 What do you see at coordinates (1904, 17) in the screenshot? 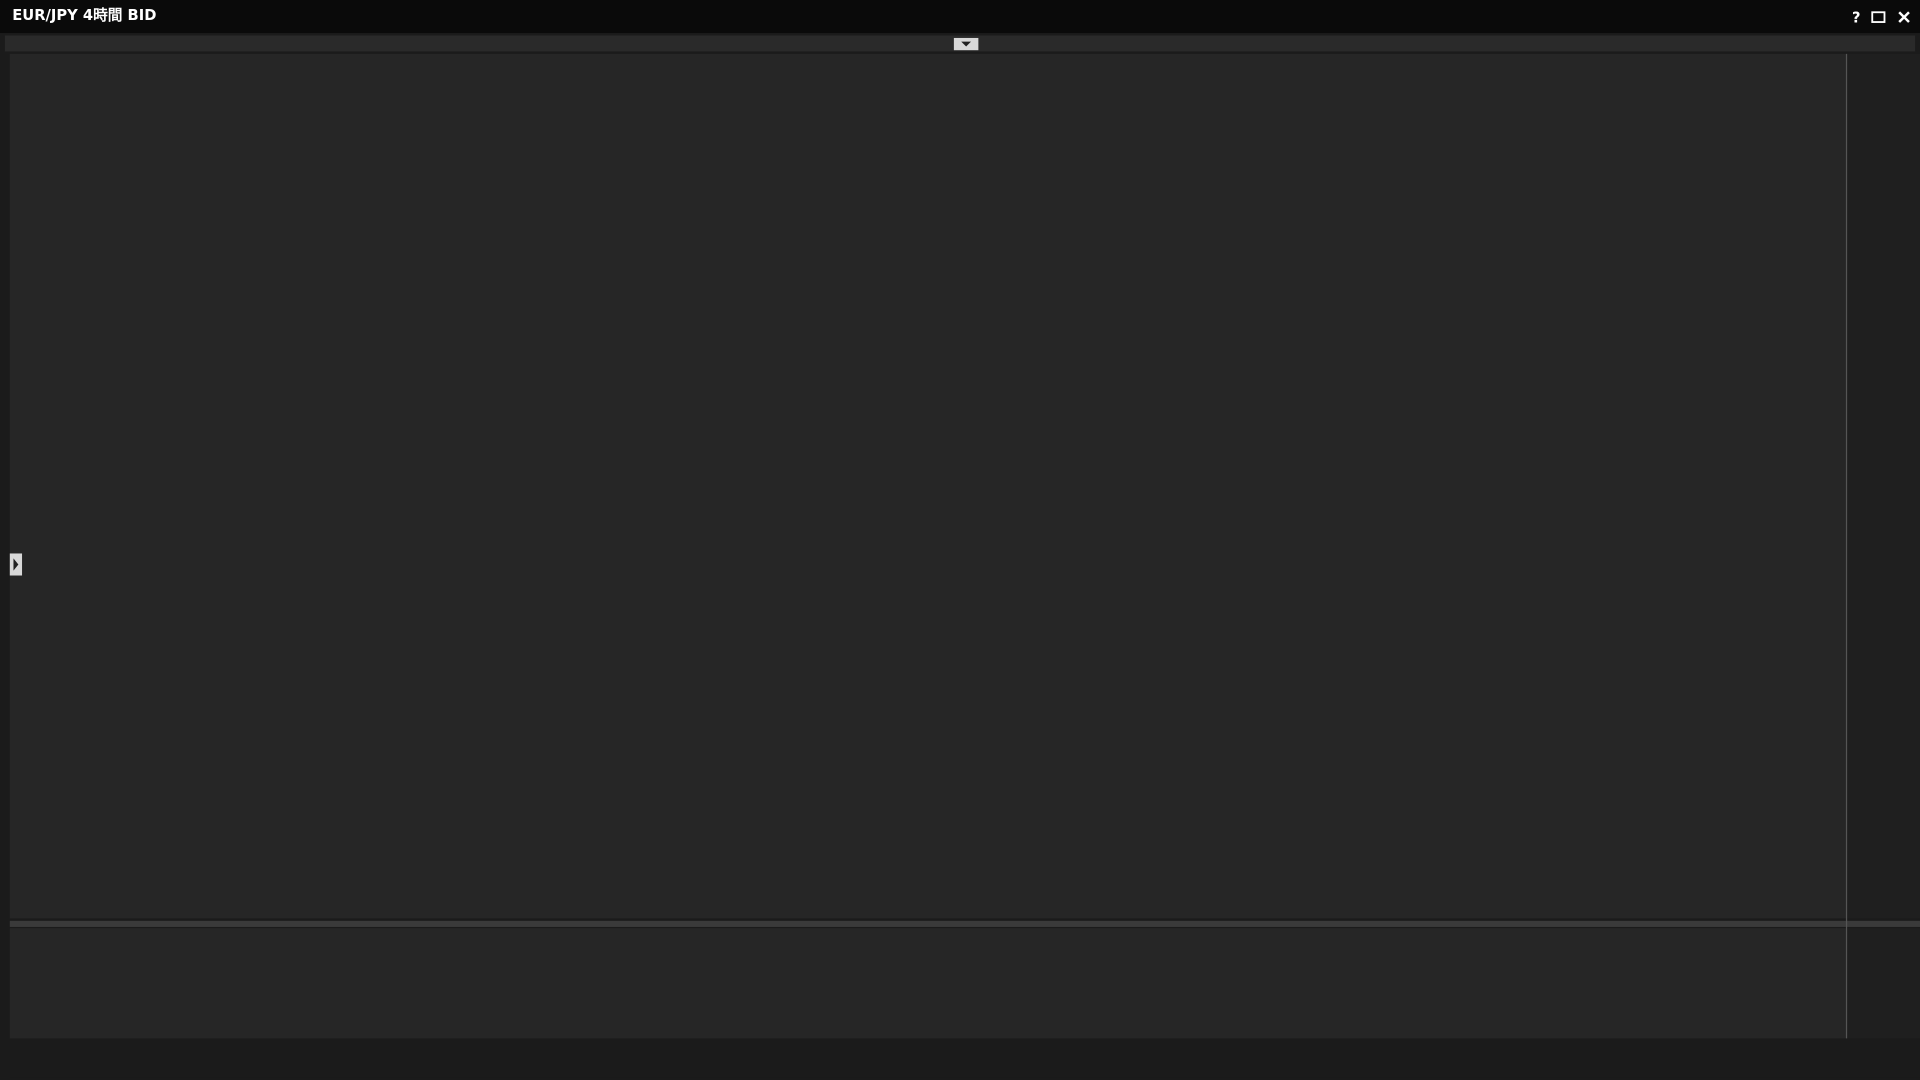
I see `close-button` at bounding box center [1904, 17].